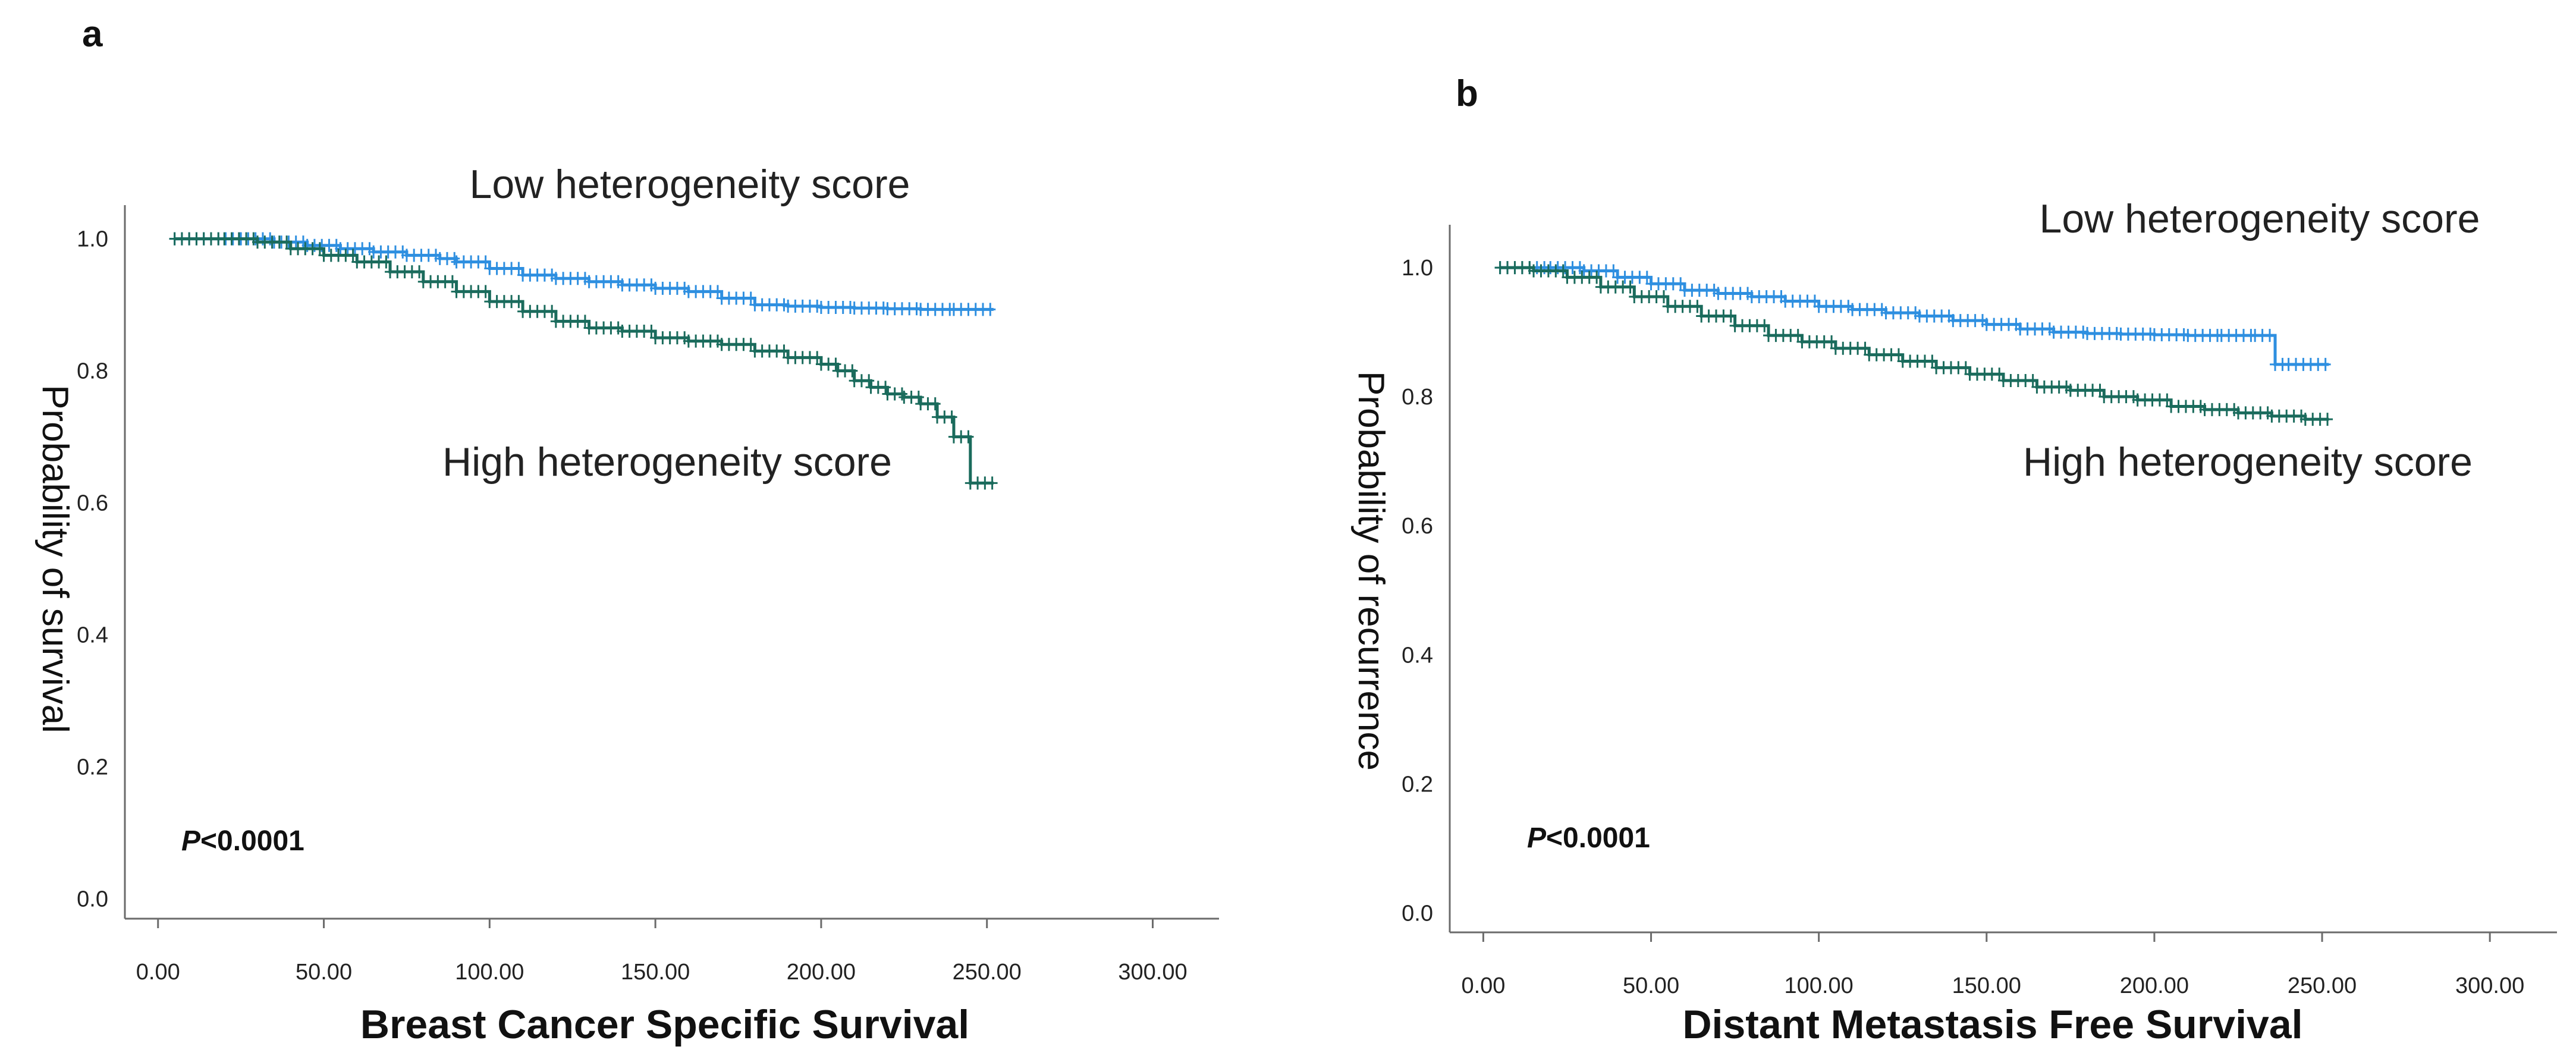  What do you see at coordinates (690, 184) in the screenshot?
I see `panel-a-low-label: Low heterogeneity score` at bounding box center [690, 184].